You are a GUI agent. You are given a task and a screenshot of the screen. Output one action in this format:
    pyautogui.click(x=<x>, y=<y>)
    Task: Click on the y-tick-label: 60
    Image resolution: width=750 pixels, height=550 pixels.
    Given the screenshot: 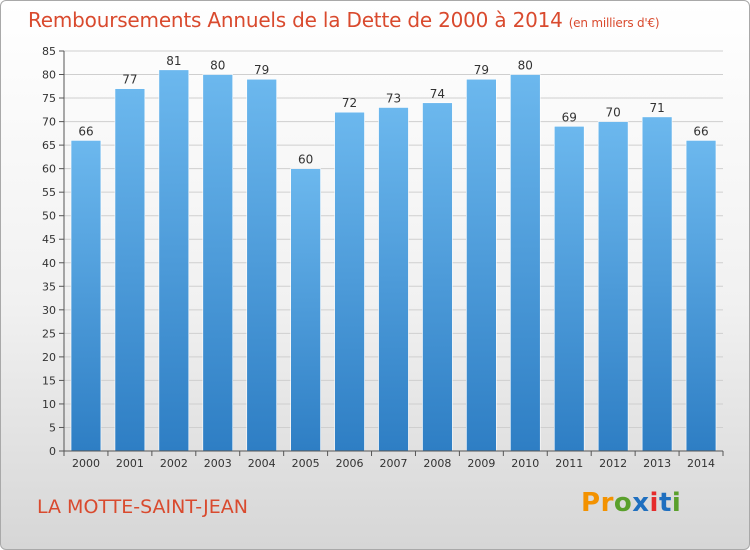 What is the action you would take?
    pyautogui.click(x=49, y=169)
    